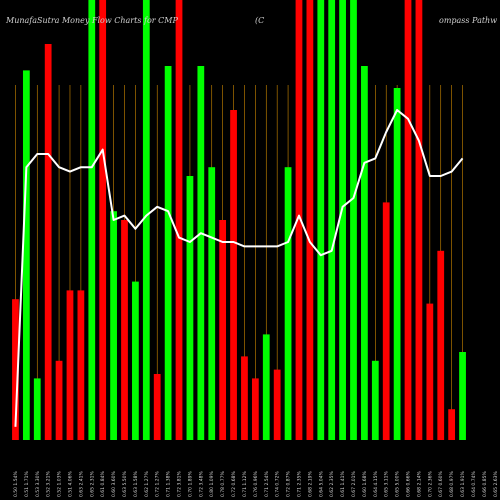  Describe the element at coordinates (419, 484) in the screenshot. I see `x-tick-label-38: 0.68 2.14%` at that location.